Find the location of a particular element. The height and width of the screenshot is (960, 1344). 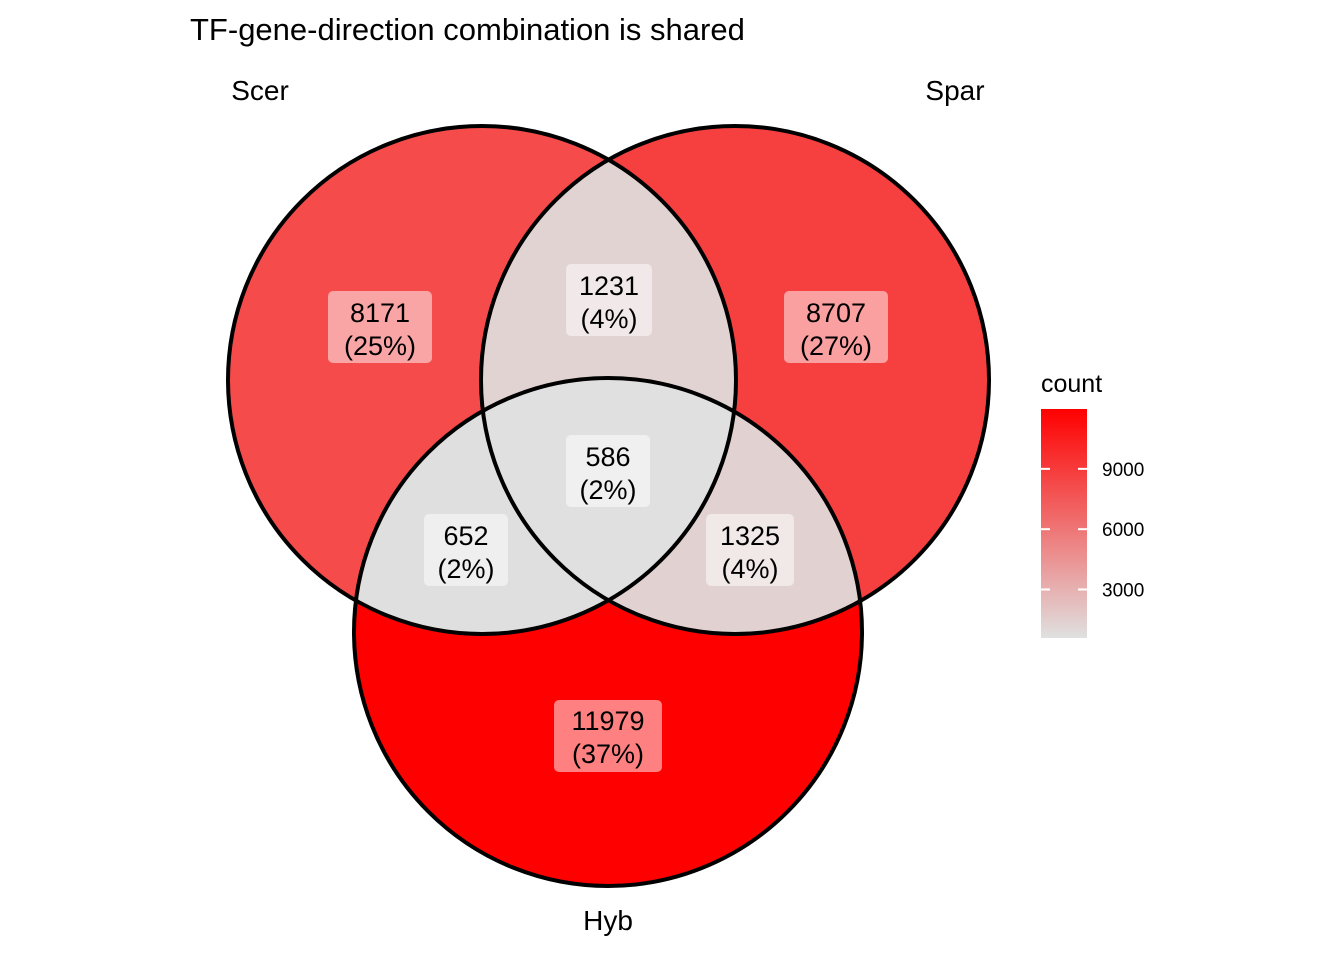

svg-text: (27%) is located at coordinates (836, 346).